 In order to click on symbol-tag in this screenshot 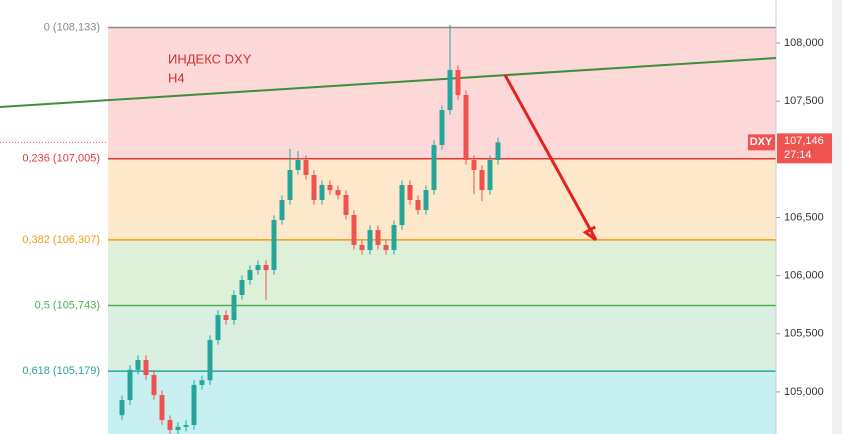, I will do `click(761, 142)`.